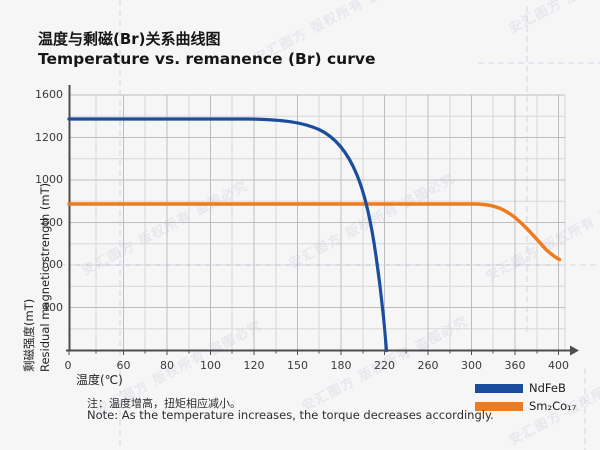  Describe the element at coordinates (574, 350) in the screenshot. I see `x-axis-arrow-icon` at that location.